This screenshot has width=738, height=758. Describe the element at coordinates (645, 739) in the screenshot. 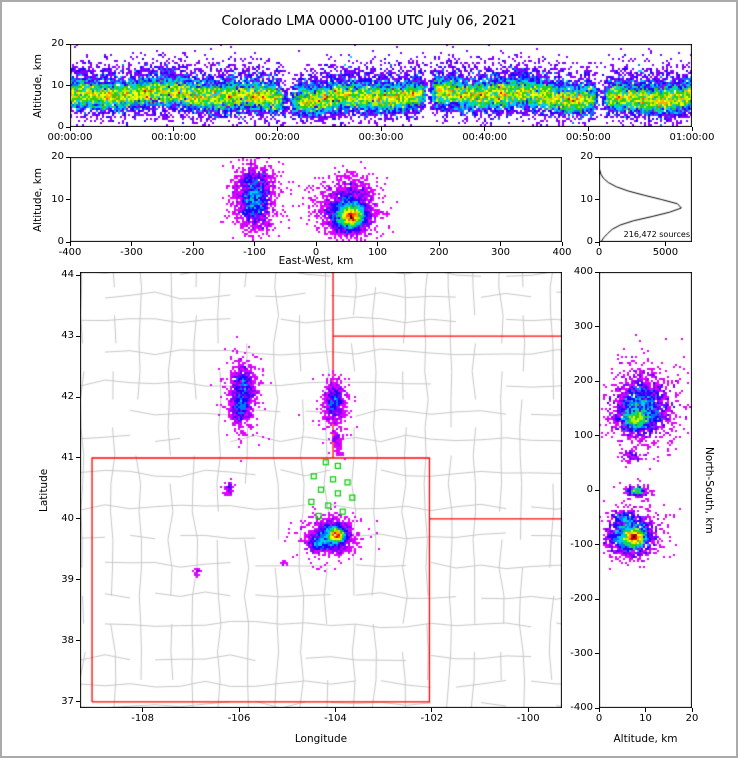

I see `north-south-xlabel: Altitude, km` at that location.